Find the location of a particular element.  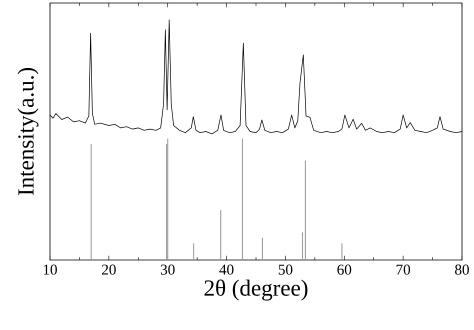

x-tick-label: 40 is located at coordinates (226, 269).